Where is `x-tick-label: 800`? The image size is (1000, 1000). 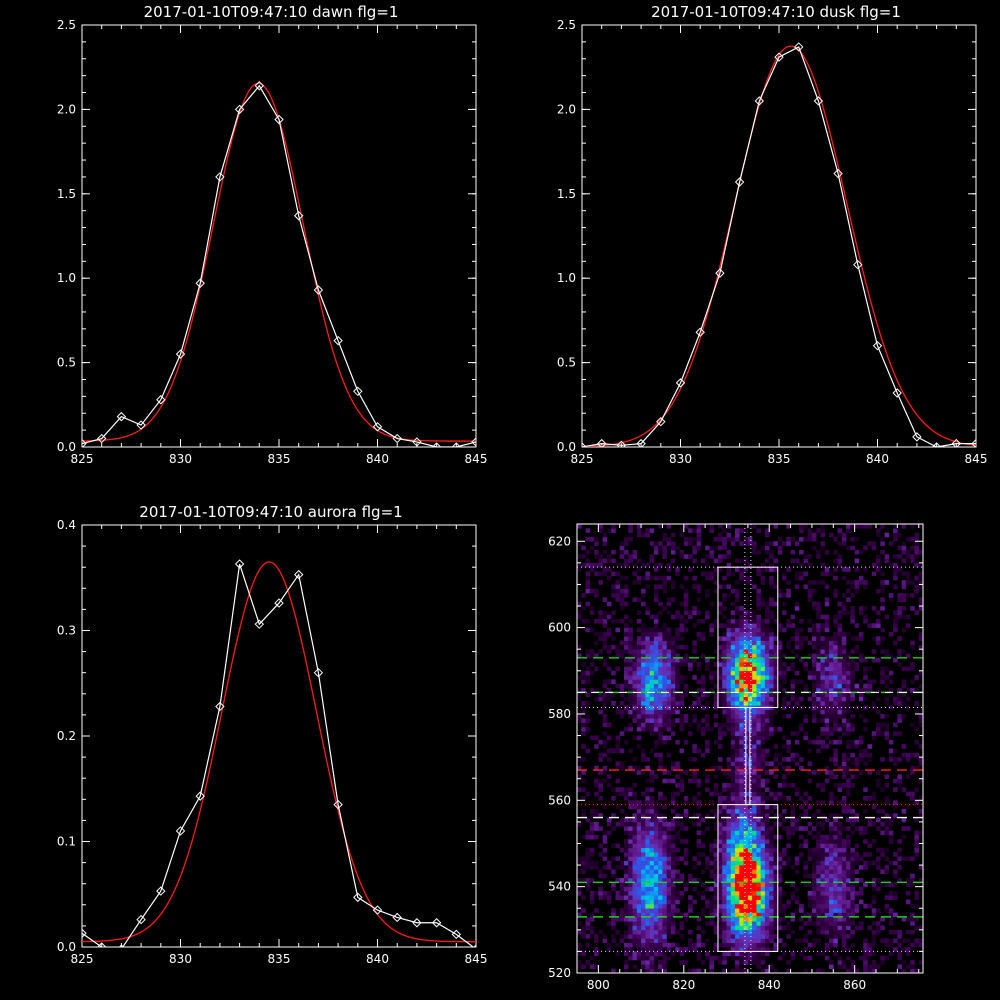 x-tick-label: 800 is located at coordinates (598, 985).